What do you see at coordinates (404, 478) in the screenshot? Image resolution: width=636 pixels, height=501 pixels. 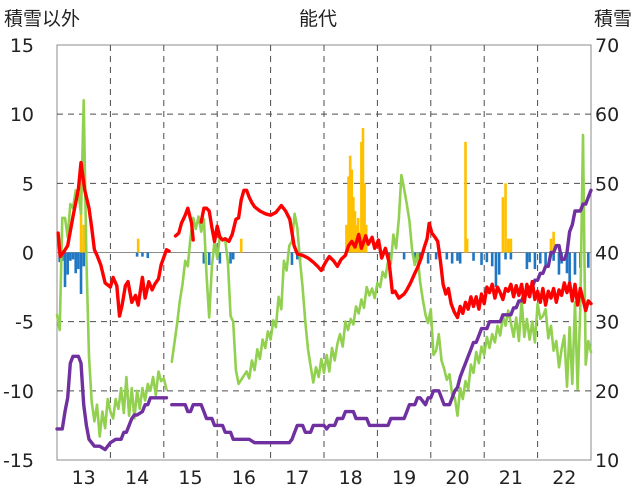 I see `x-tick: 19` at bounding box center [404, 478].